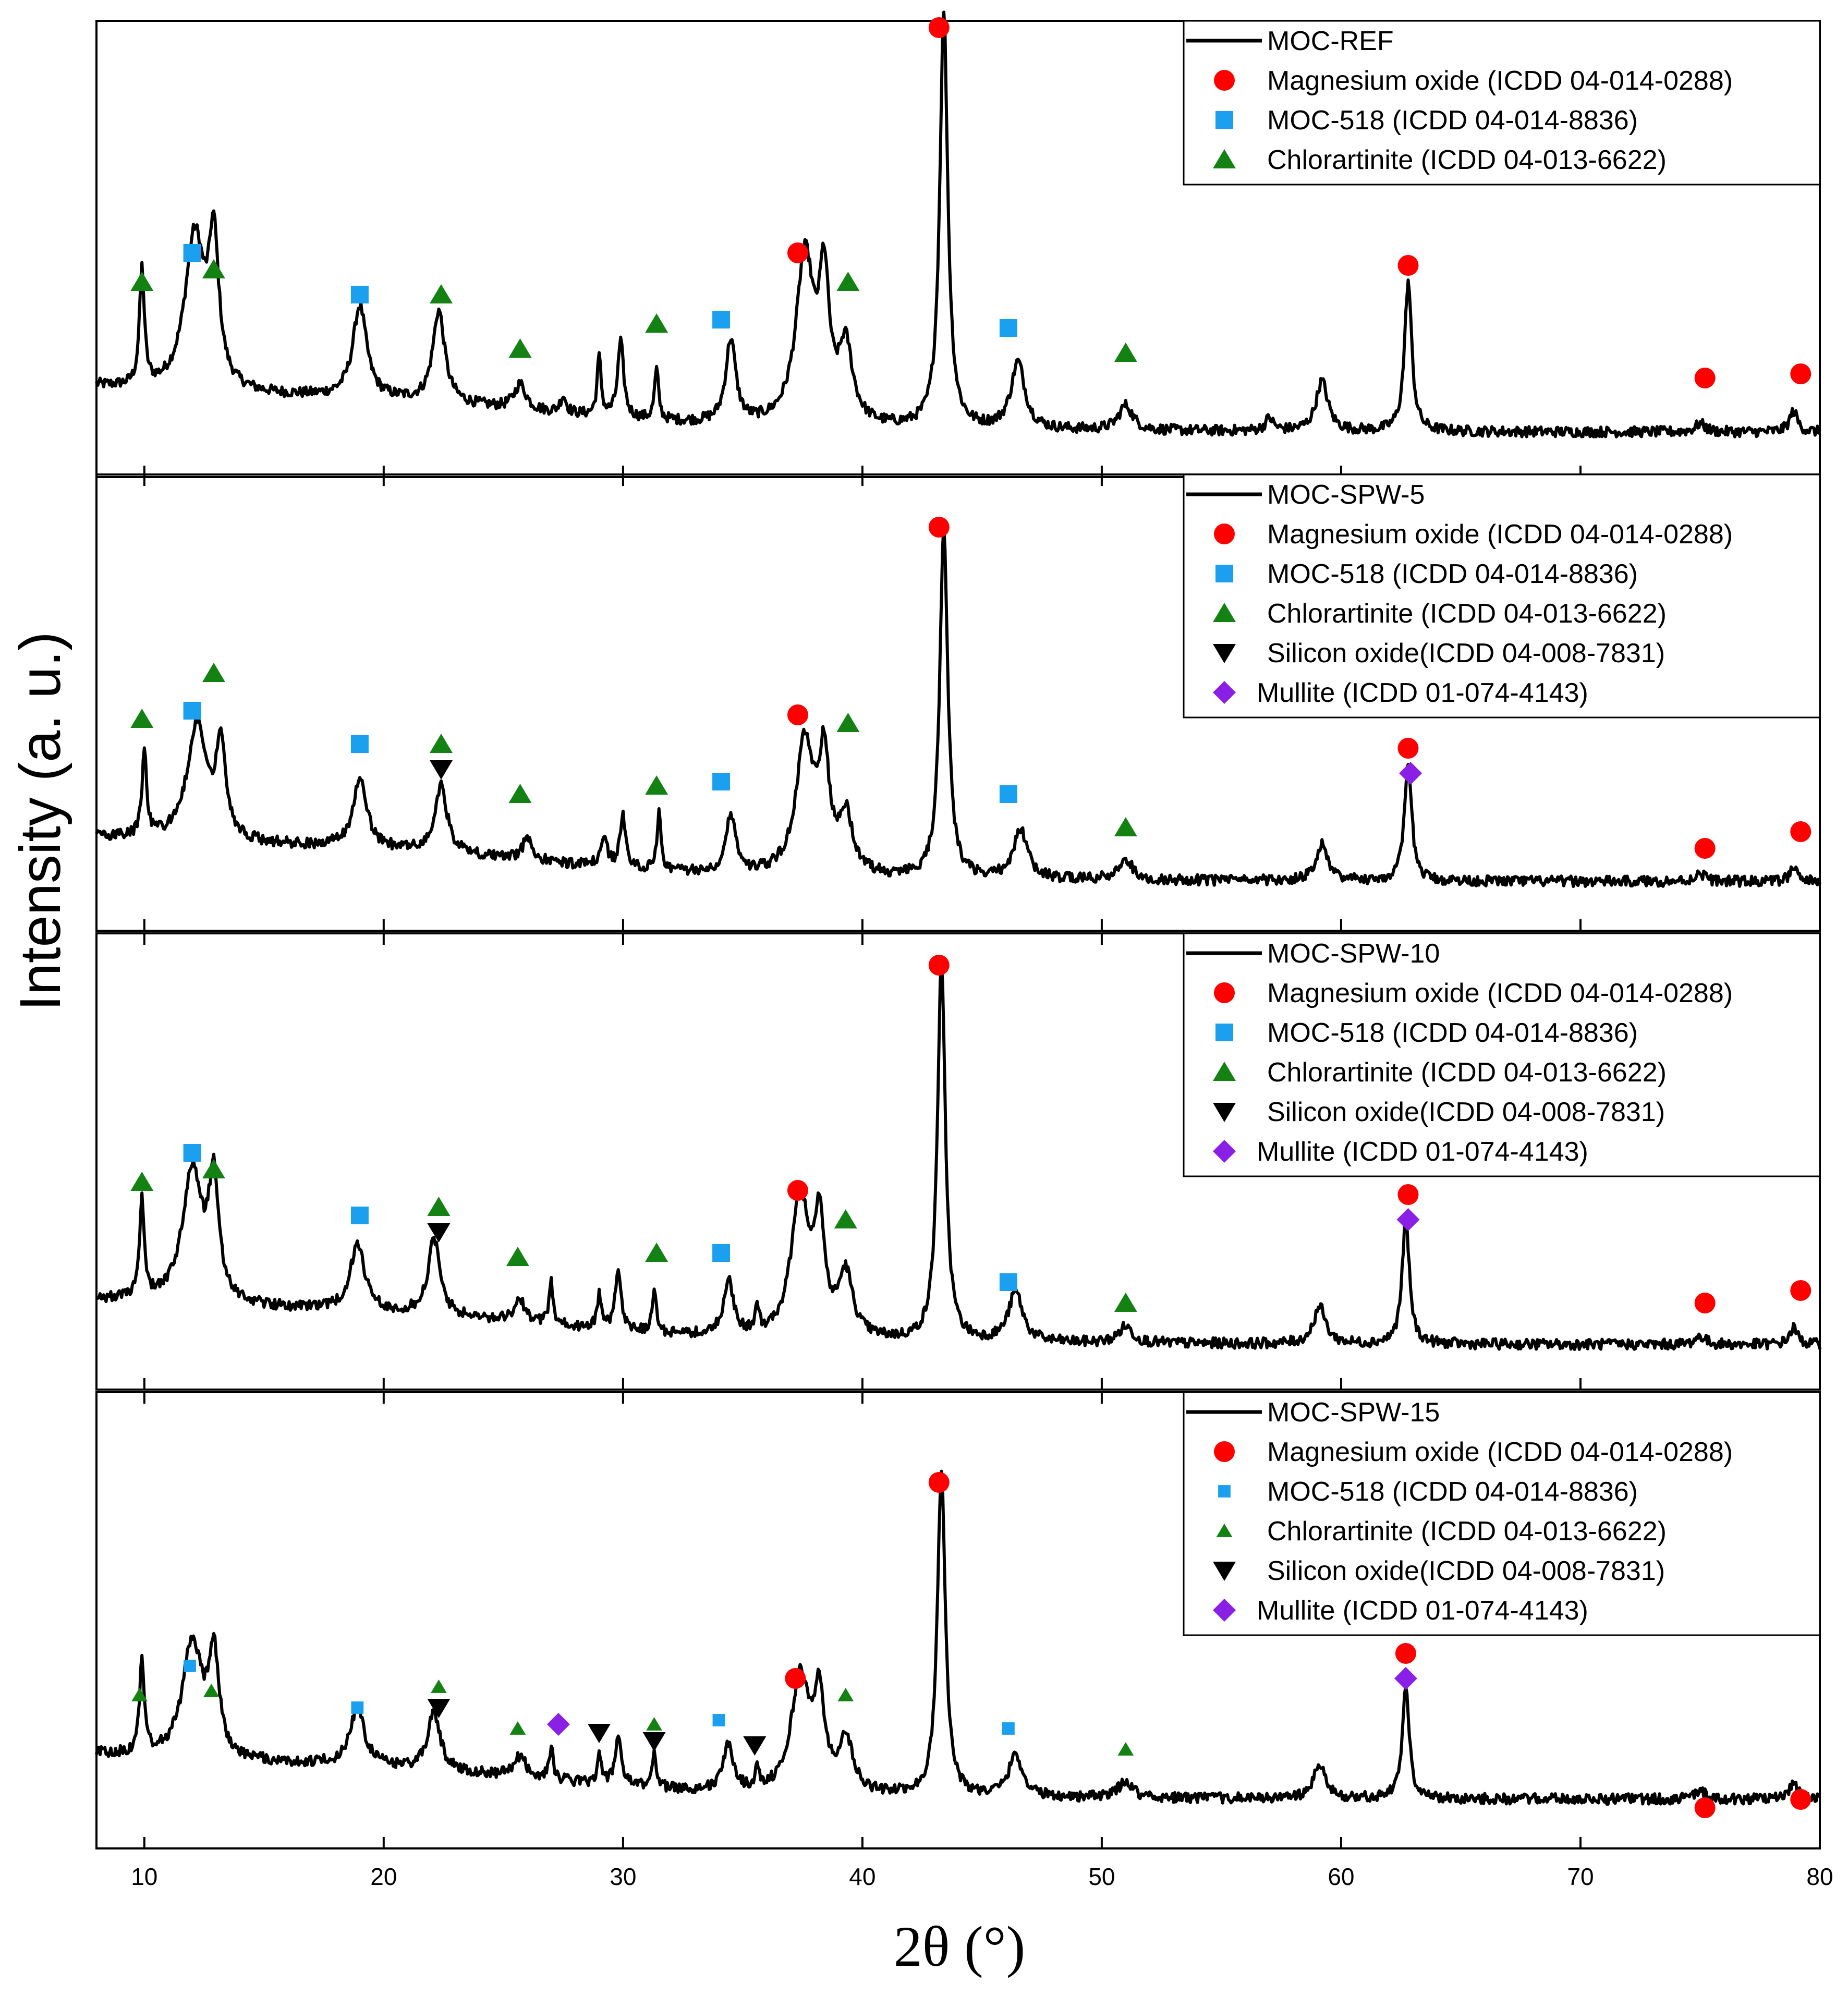  Describe the element at coordinates (1224, 1610) in the screenshot. I see `legend-marker-diamond` at that location.